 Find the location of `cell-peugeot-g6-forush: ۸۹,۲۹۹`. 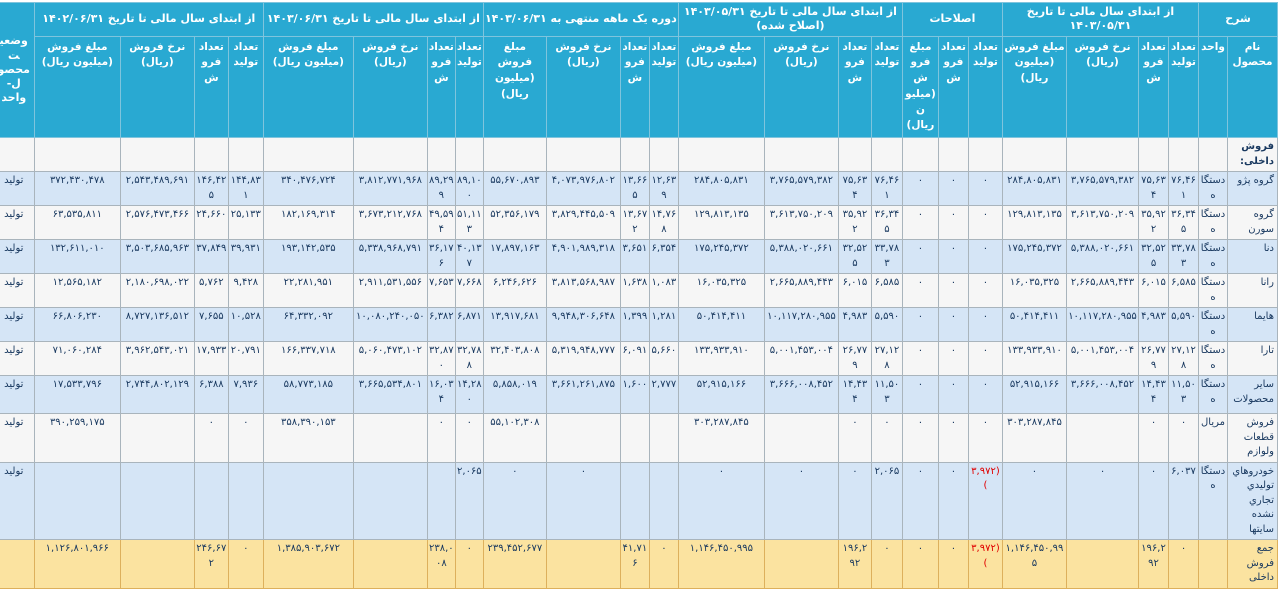

cell-peugeot-g6-forush: ۸۹,۲۹۹ is located at coordinates (441, 189).